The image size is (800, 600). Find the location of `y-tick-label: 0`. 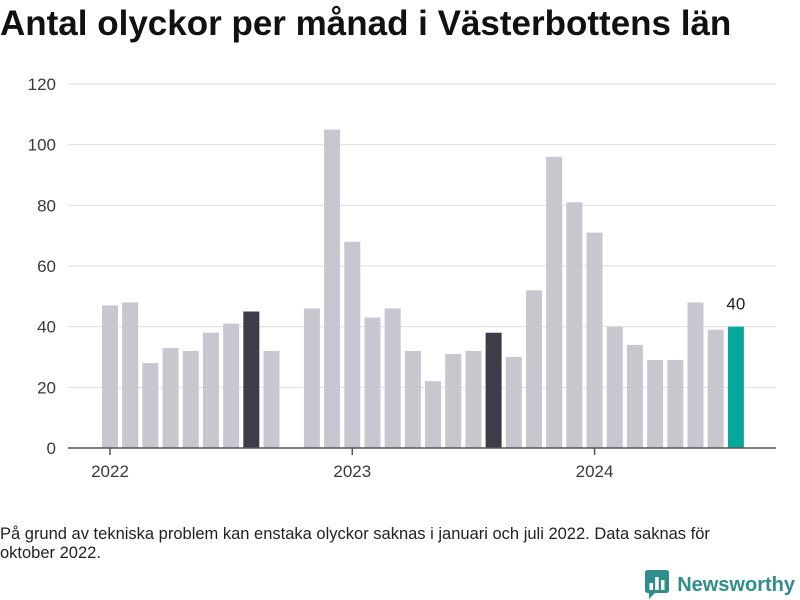

y-tick-label: 0 is located at coordinates (51, 448).